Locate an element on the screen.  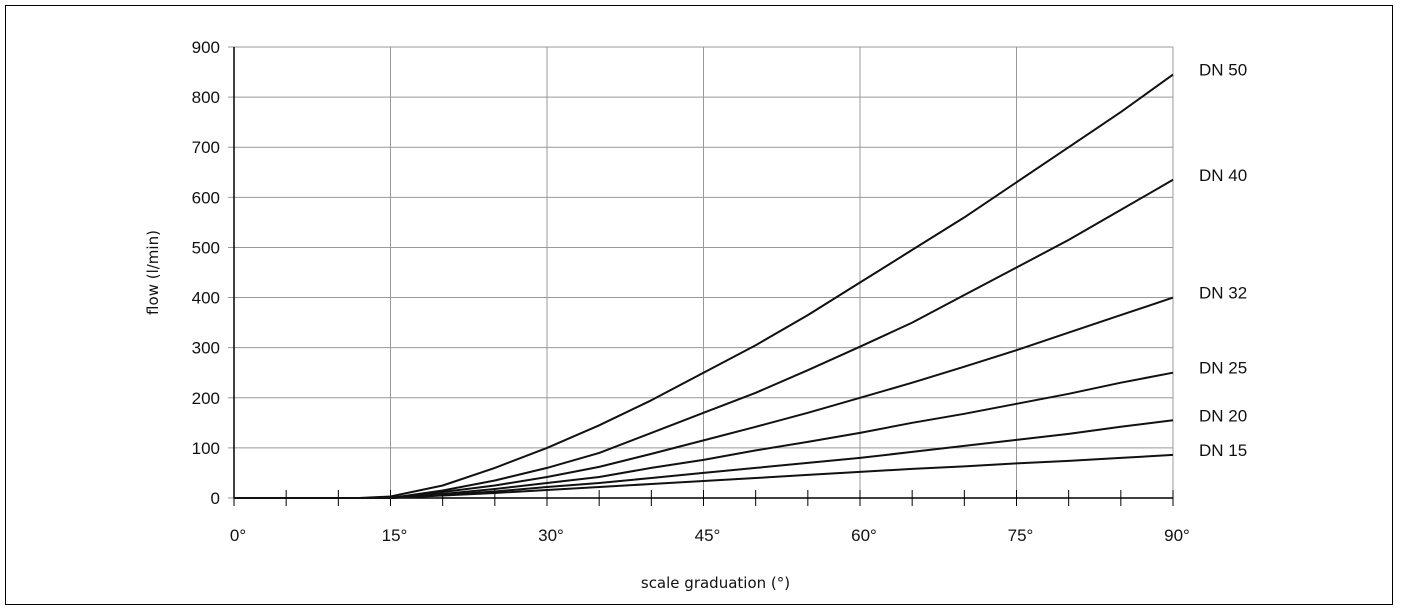
series-label-dn-15: DN 15 is located at coordinates (1223, 450).